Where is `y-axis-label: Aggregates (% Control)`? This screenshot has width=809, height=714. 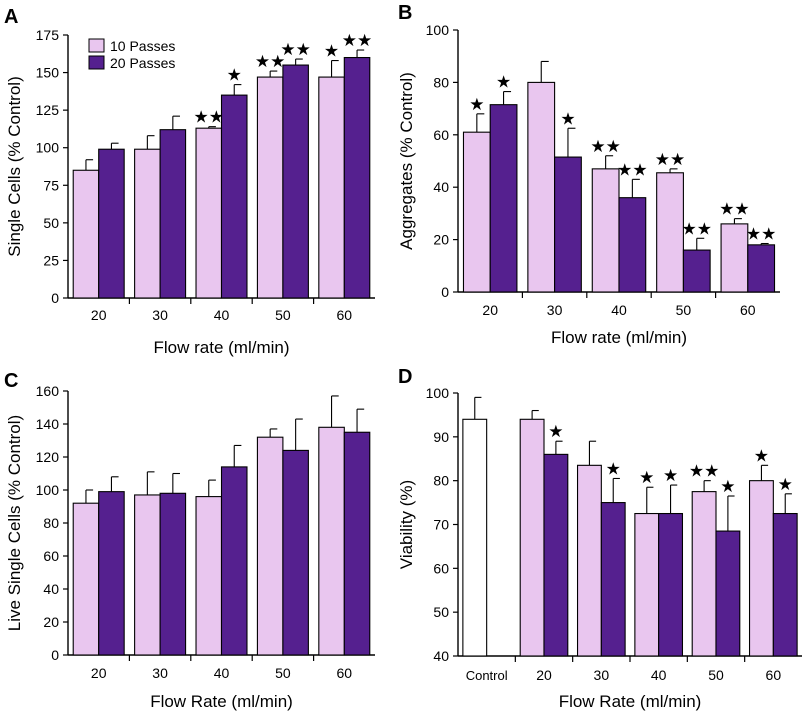
y-axis-label: Aggregates (% Control) is located at coordinates (406, 161).